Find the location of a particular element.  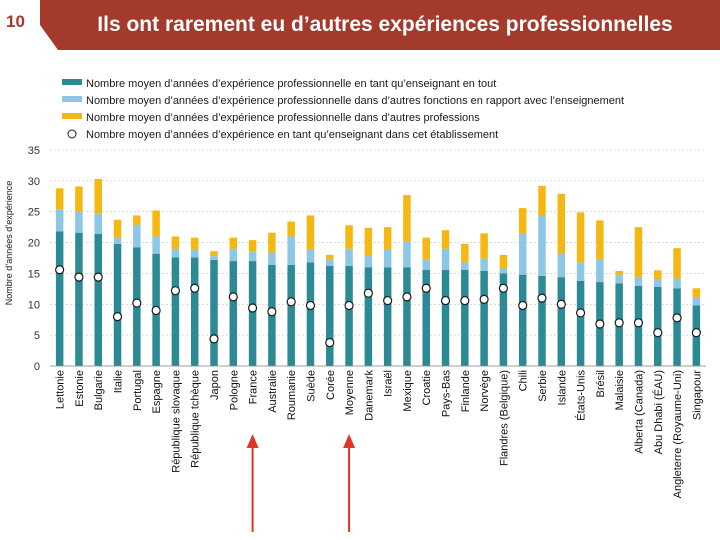

x-category-label: Suède is located at coordinates (311, 386).